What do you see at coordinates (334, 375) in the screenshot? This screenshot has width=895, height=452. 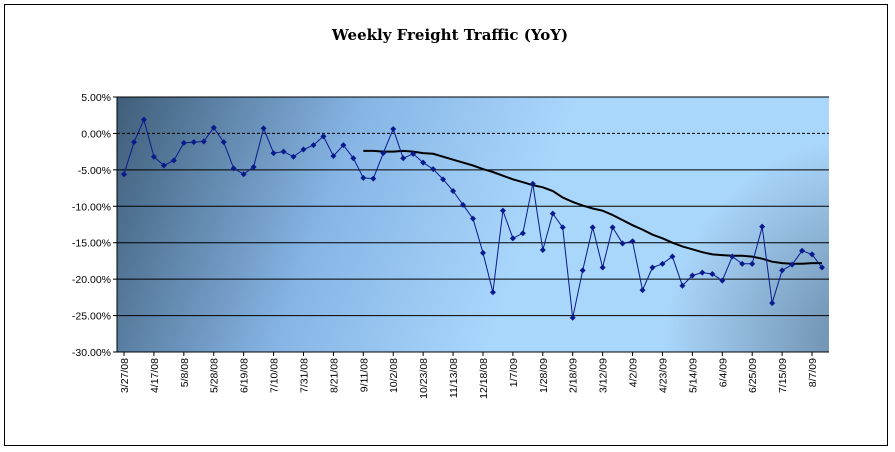 I see `x-tick-label: 8/21/08` at bounding box center [334, 375].